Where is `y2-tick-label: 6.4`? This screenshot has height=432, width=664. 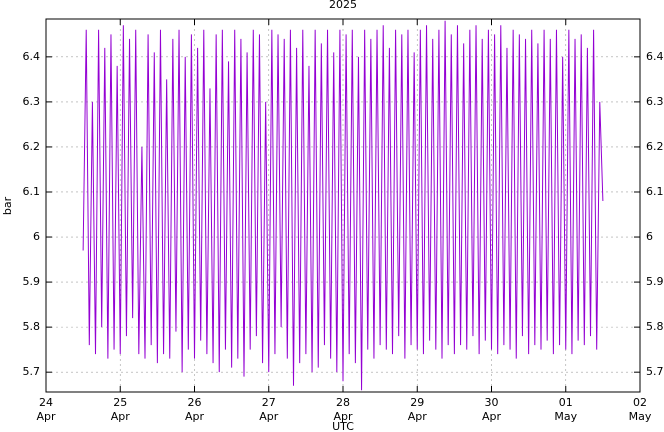
y2-tick-label: 6.4 is located at coordinates (655, 56).